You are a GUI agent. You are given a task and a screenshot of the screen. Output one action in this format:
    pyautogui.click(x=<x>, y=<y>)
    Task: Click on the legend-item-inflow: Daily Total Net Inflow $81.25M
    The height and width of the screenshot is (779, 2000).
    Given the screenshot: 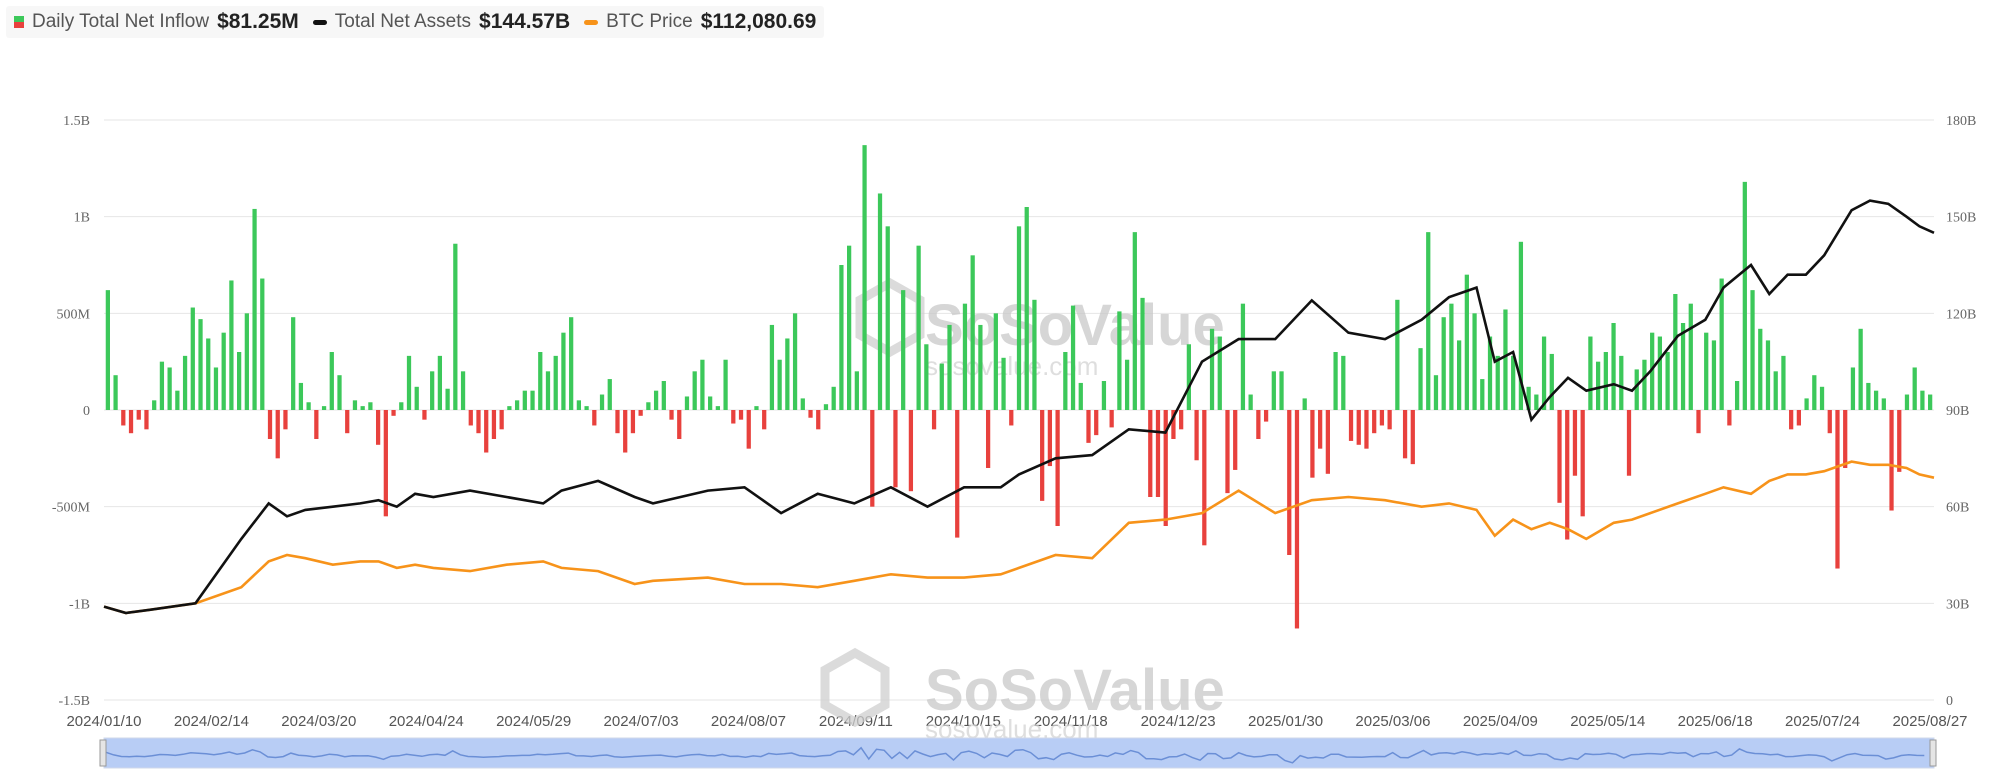 What is the action you would take?
    pyautogui.click(x=156, y=22)
    